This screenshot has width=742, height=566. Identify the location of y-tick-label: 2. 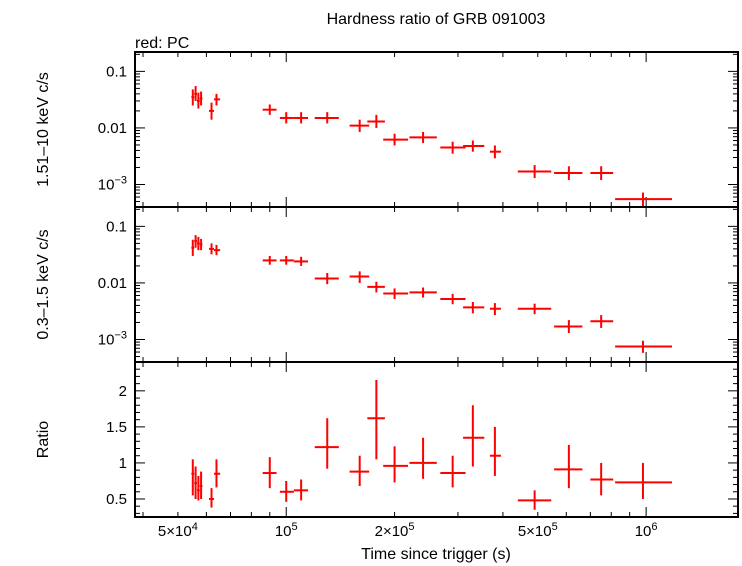
(123, 391).